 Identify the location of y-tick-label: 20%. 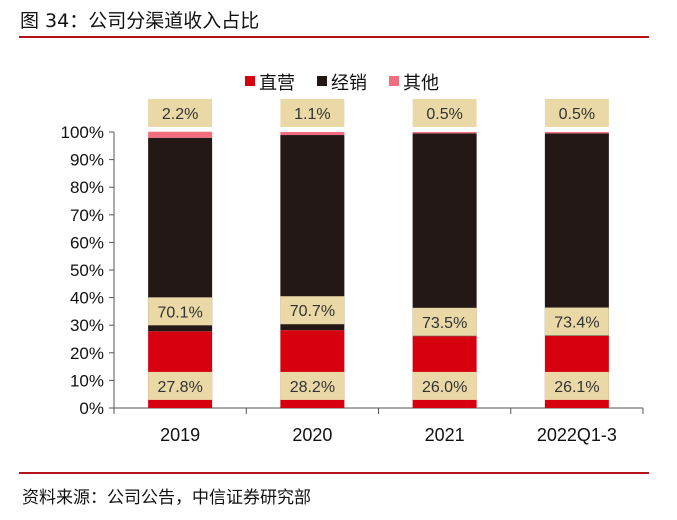
(87, 353).